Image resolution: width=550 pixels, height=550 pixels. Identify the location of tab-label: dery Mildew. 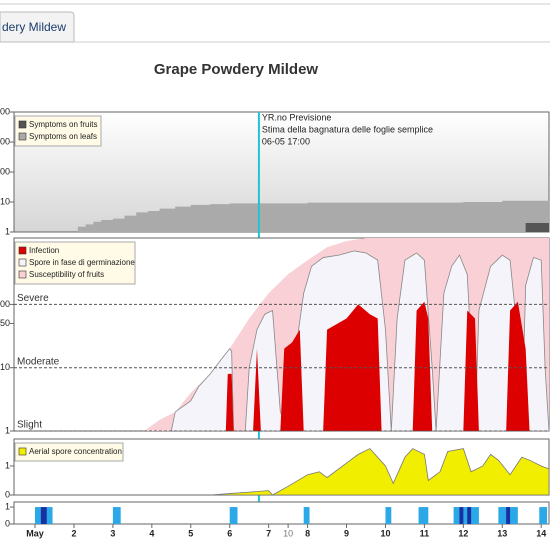
(34, 27).